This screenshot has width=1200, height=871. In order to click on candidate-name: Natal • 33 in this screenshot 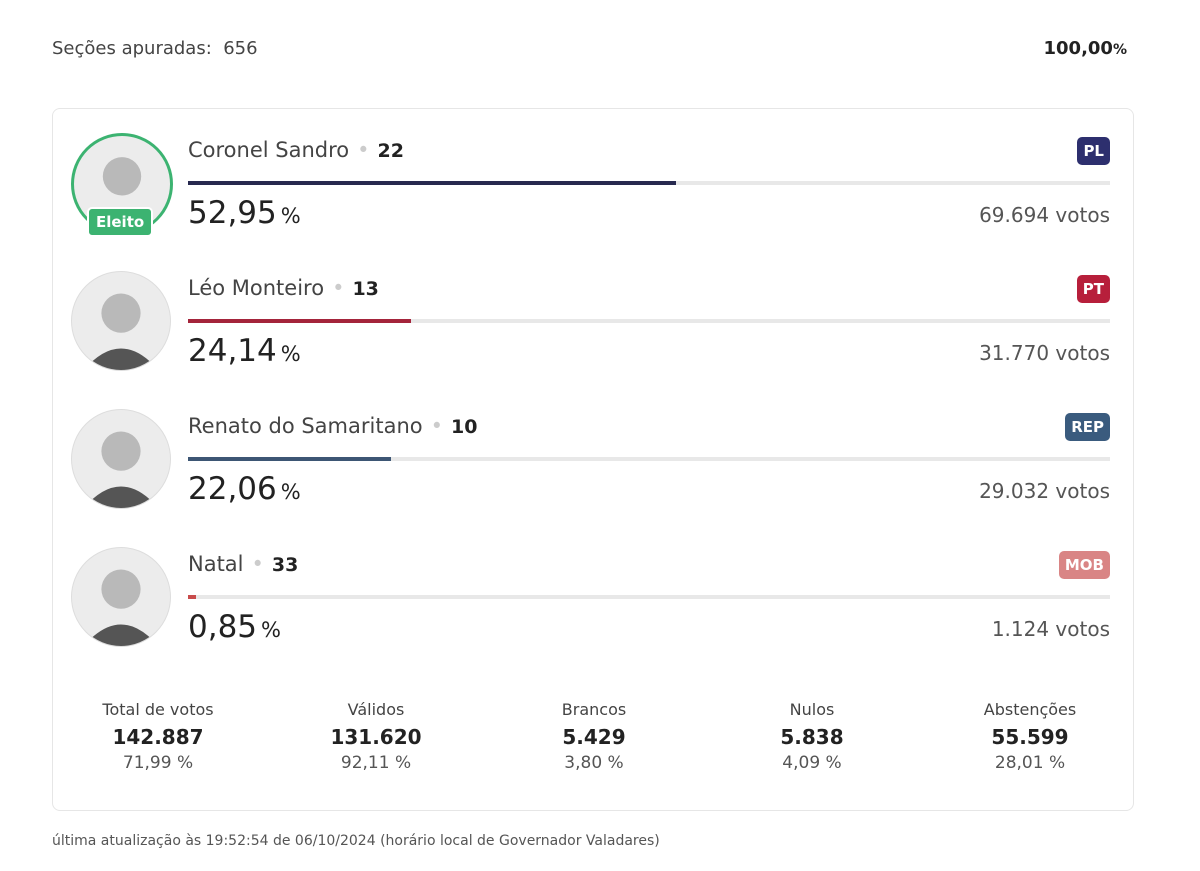, I will do `click(243, 564)`.